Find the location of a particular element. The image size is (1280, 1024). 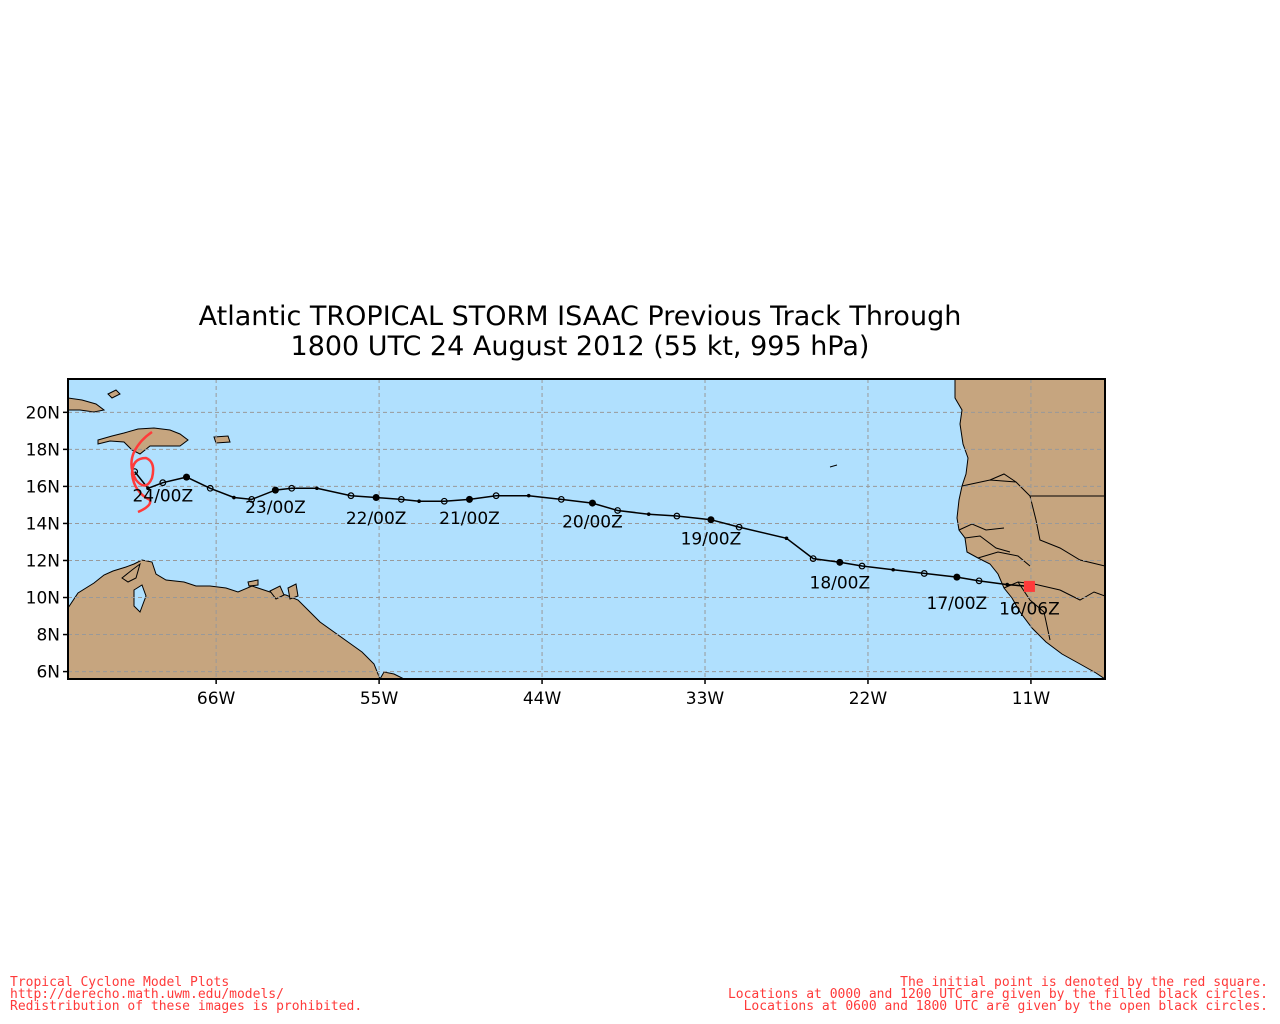

south-america-land is located at coordinates (224, 619).